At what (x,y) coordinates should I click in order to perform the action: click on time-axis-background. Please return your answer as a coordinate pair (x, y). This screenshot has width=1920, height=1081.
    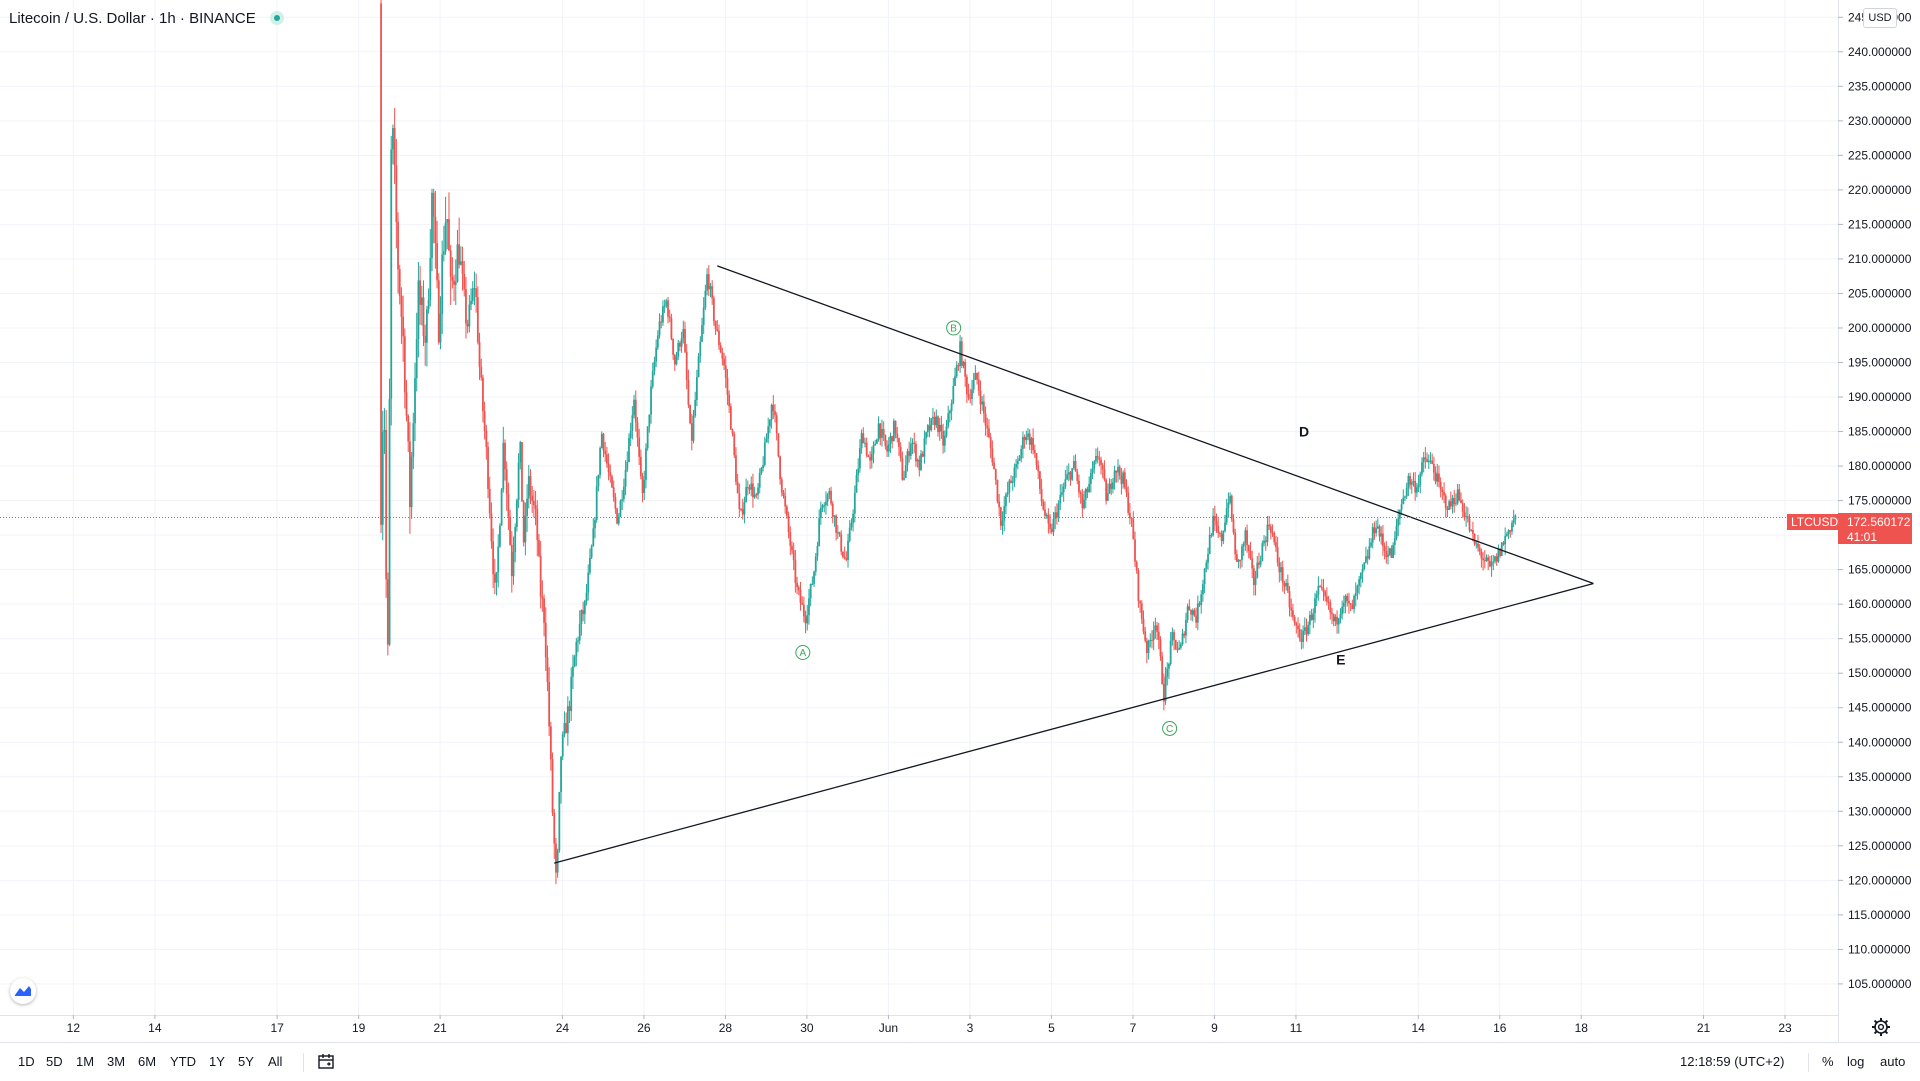
    Looking at the image, I should click on (919, 1028).